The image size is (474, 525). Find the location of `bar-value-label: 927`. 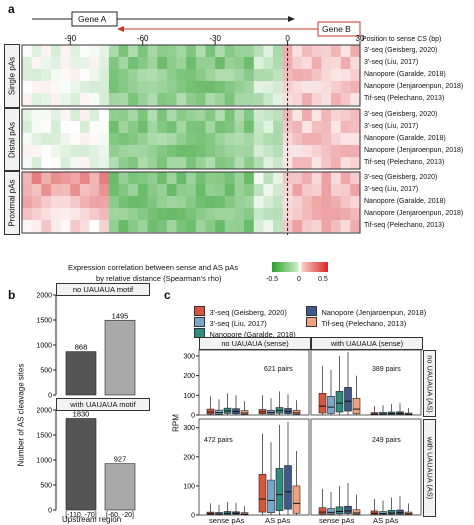

bar-value-label: 927 is located at coordinates (120, 459).